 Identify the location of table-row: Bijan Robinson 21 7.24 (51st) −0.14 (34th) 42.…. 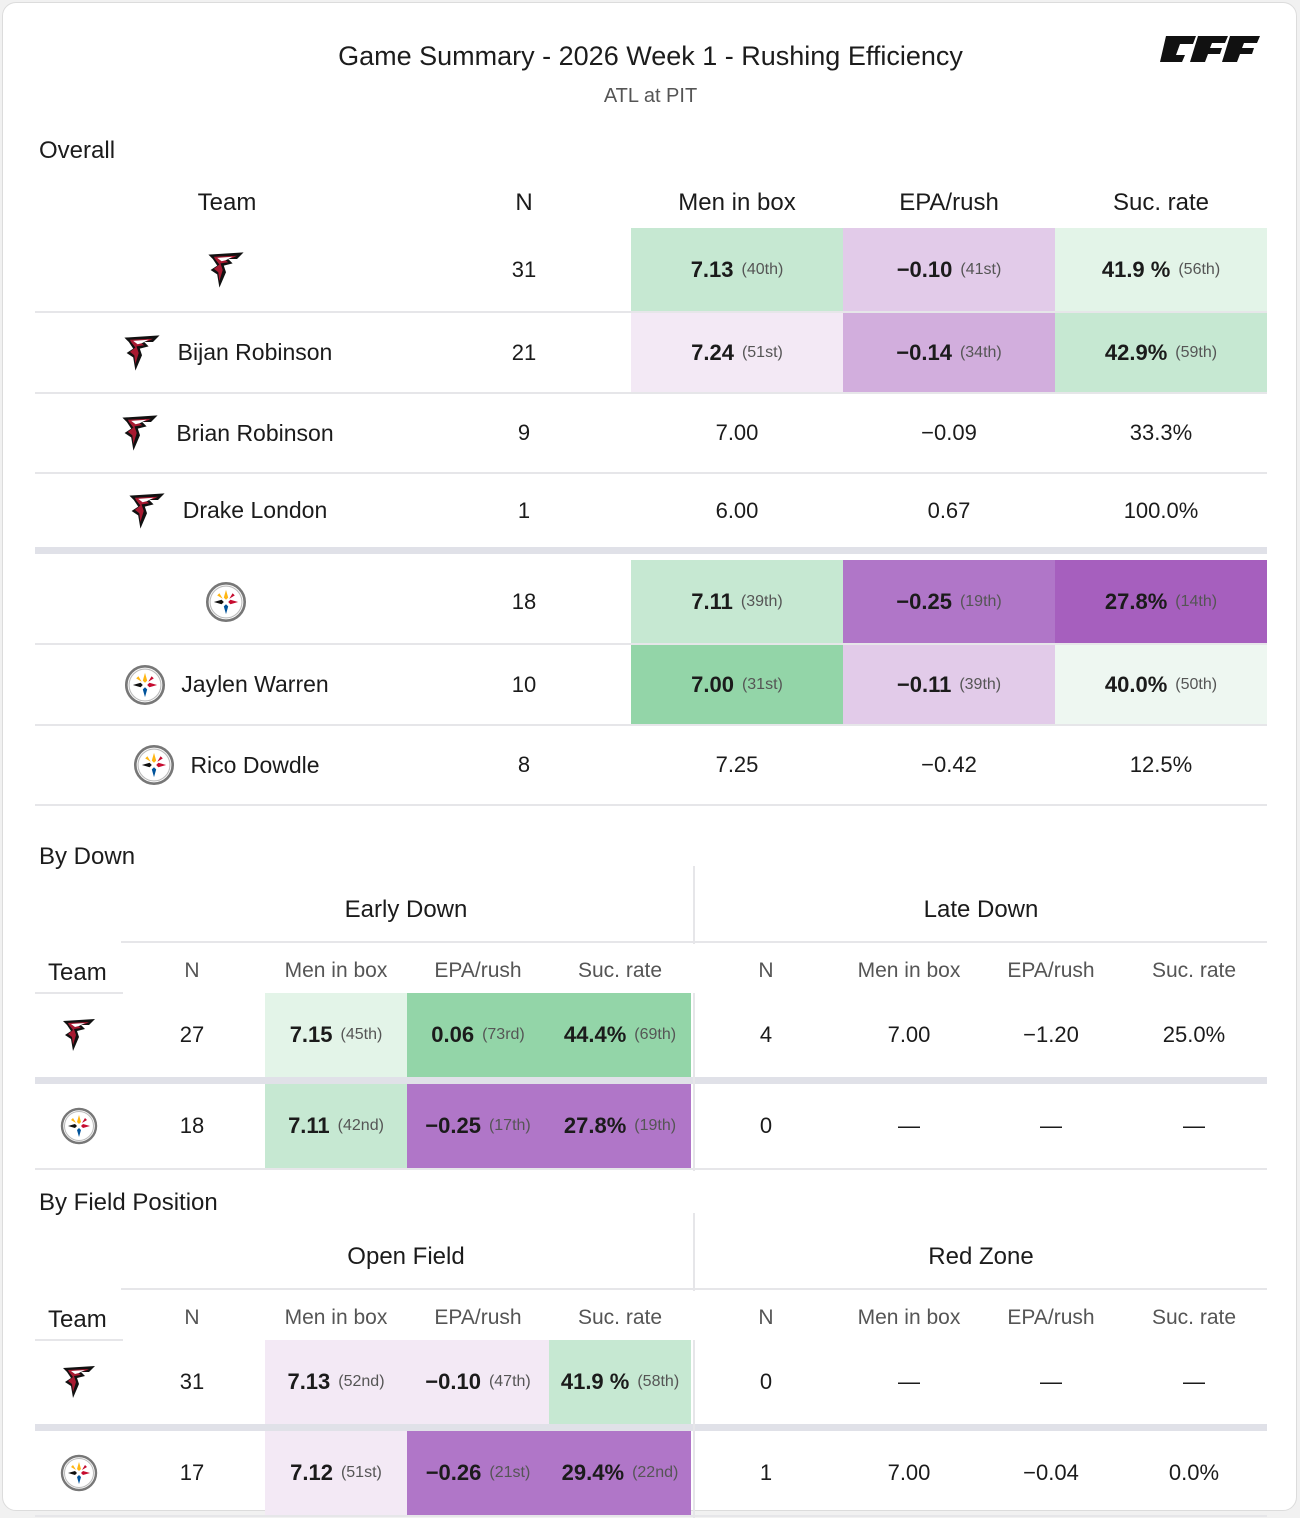
(651, 353).